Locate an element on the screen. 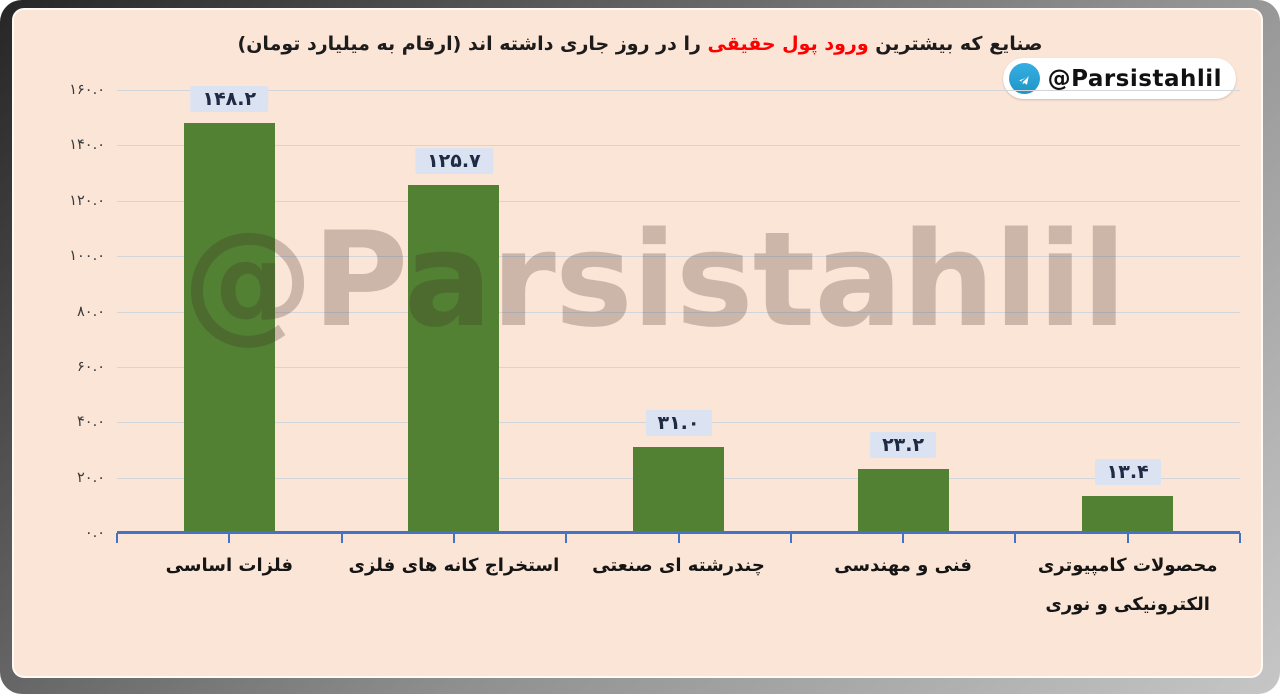 This screenshot has height=694, width=1280. y-tick-label: ۶۰.۰ is located at coordinates (91, 366).